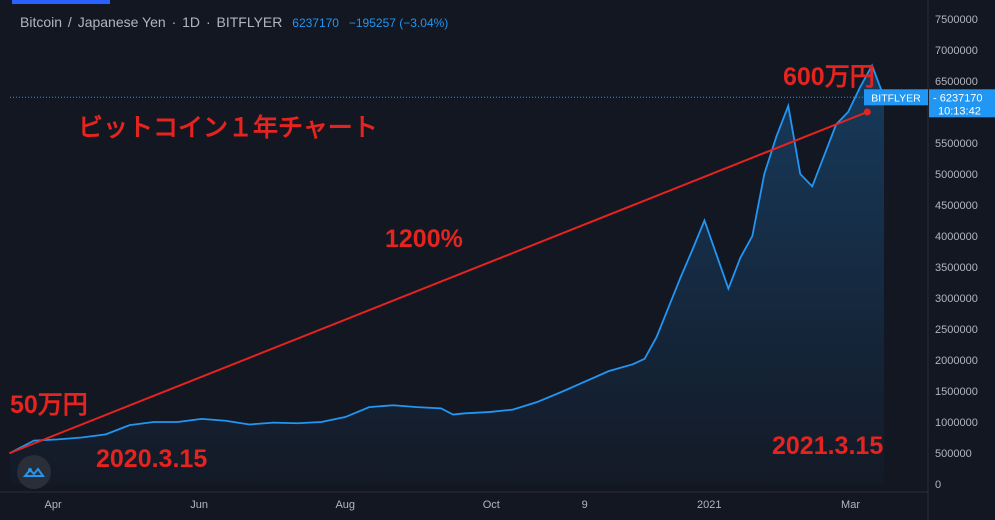 This screenshot has height=520, width=995. Describe the element at coordinates (49, 405) in the screenshot. I see `start-value-annotation: 50万円` at that location.